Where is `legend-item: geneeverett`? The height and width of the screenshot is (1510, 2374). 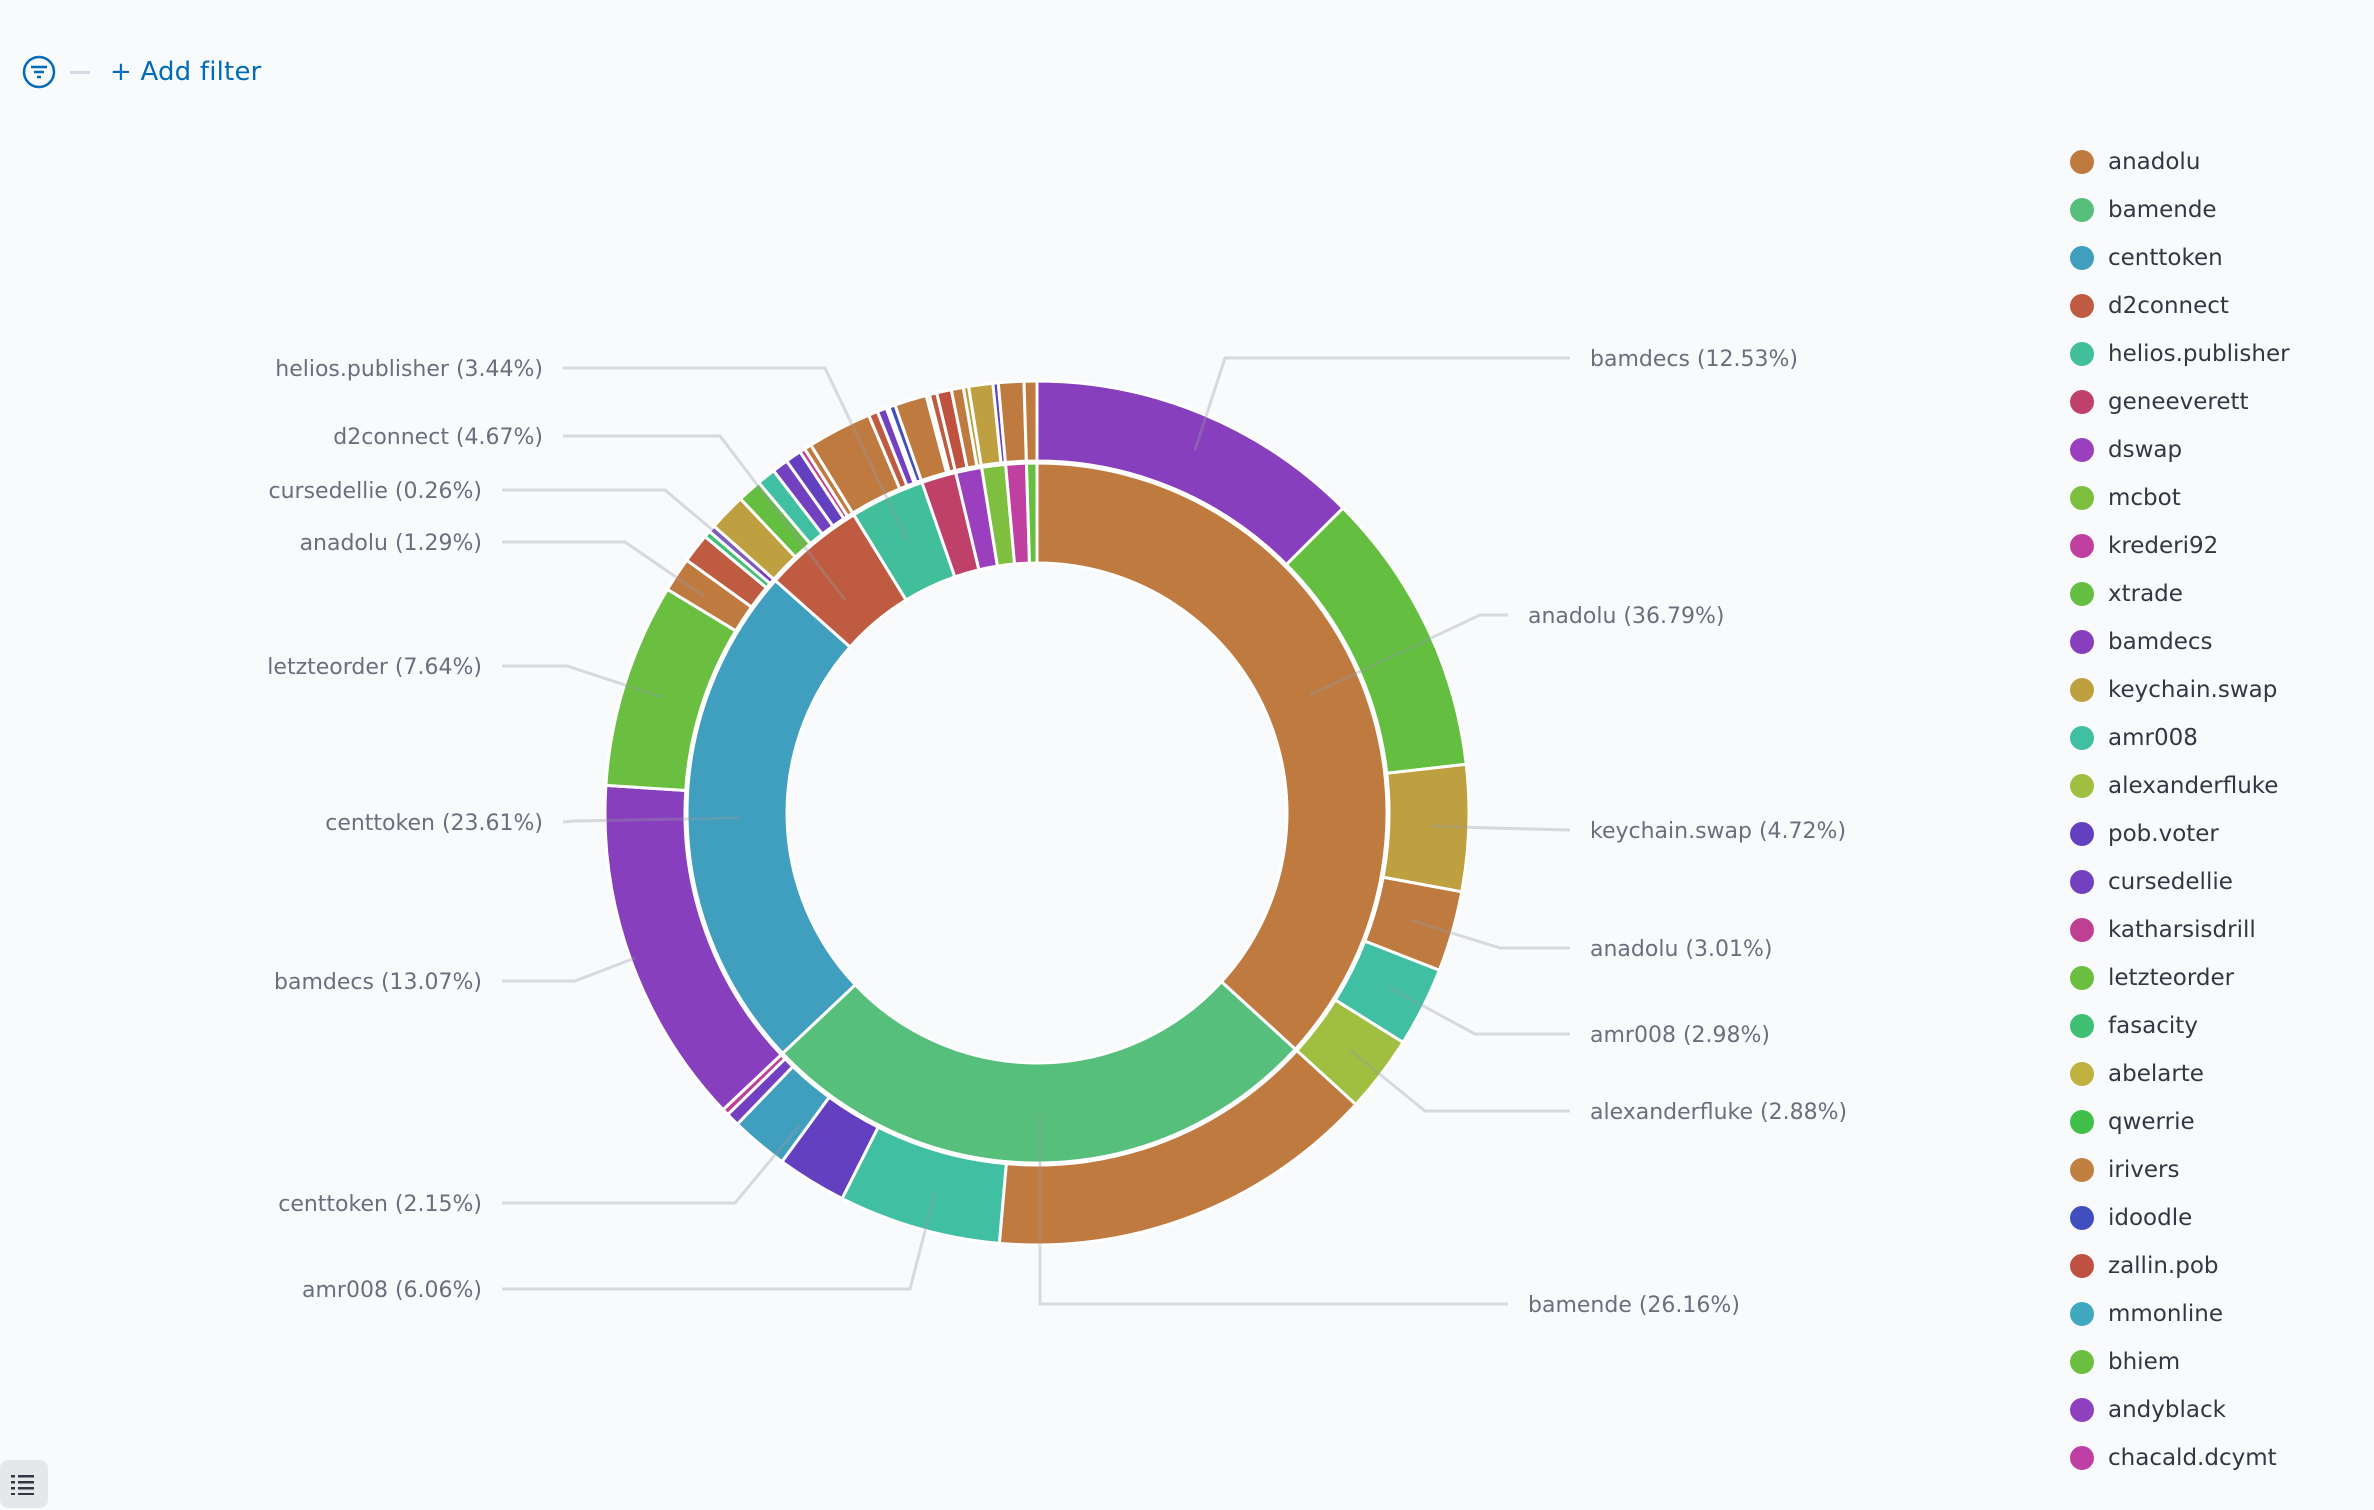 legend-item: geneeverett is located at coordinates (2180, 402).